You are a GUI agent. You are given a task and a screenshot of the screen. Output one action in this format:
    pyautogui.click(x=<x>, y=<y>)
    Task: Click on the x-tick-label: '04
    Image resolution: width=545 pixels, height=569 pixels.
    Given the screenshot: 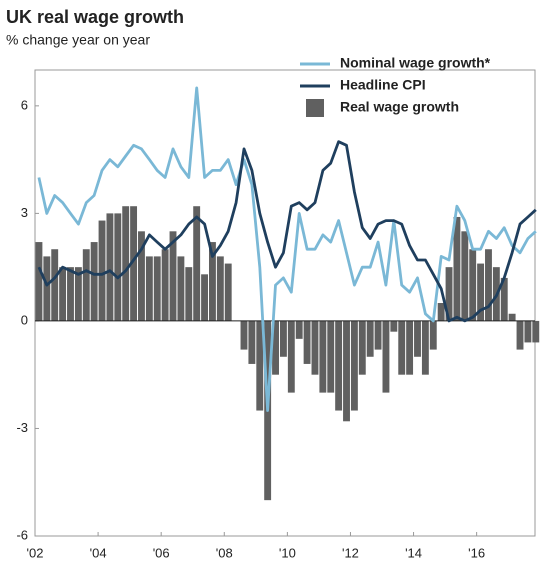 What is the action you would take?
    pyautogui.click(x=98, y=552)
    